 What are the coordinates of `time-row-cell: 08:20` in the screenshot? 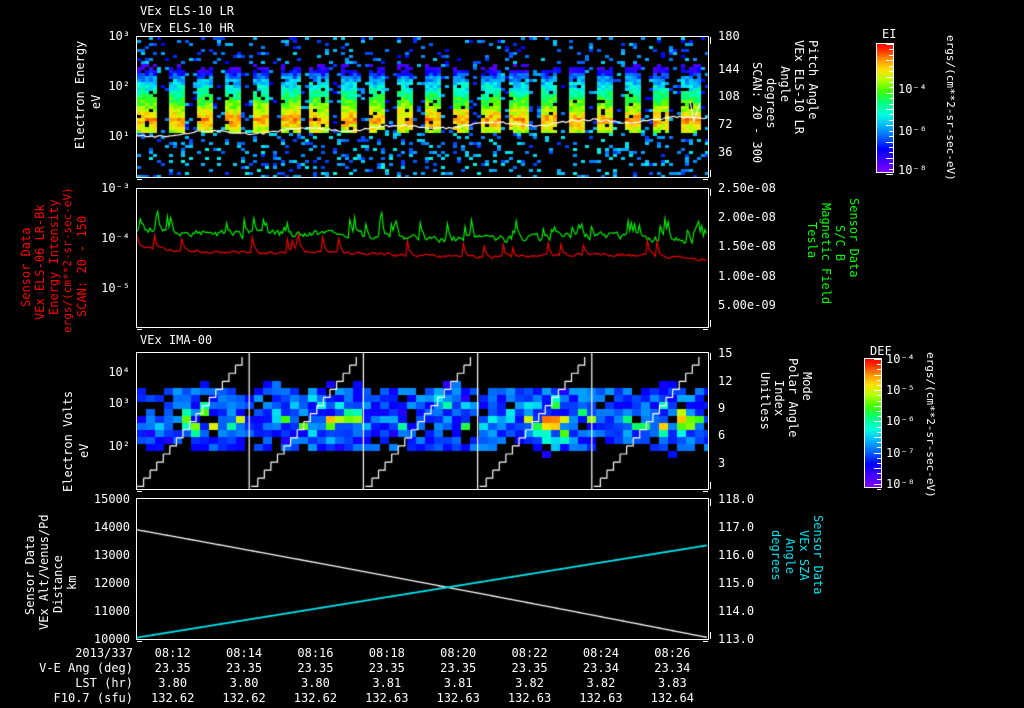 It's located at (458, 653).